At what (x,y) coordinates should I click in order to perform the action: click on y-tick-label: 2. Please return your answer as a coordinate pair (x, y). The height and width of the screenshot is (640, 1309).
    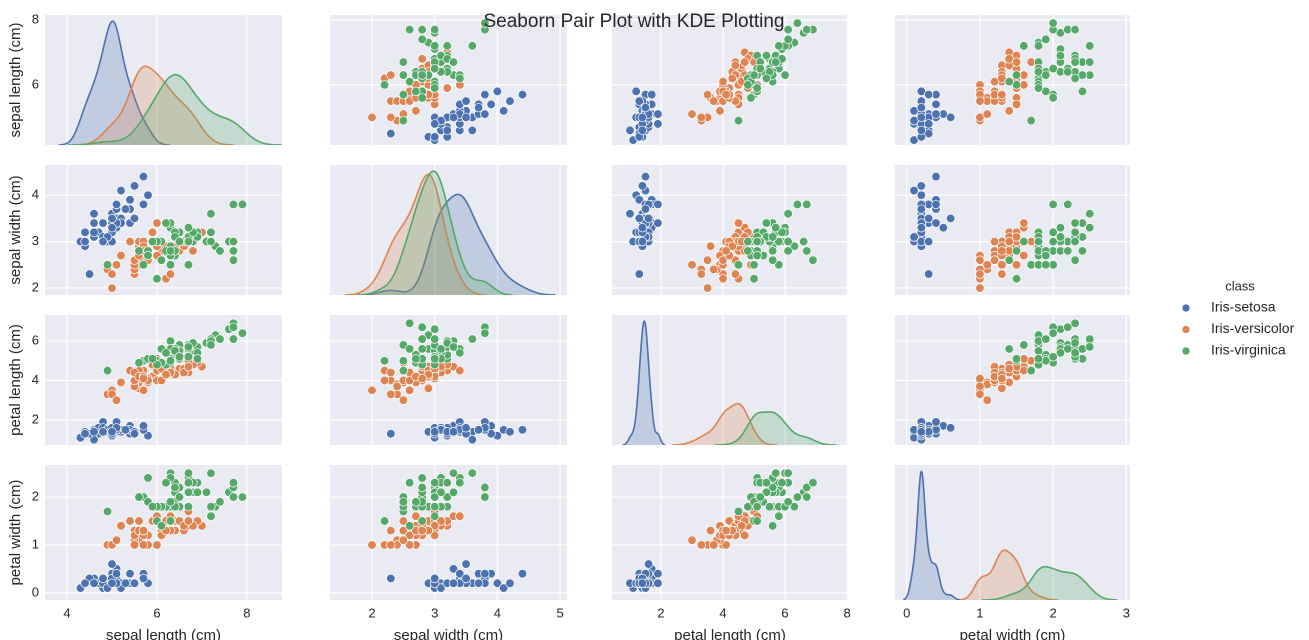
    Looking at the image, I should click on (35, 496).